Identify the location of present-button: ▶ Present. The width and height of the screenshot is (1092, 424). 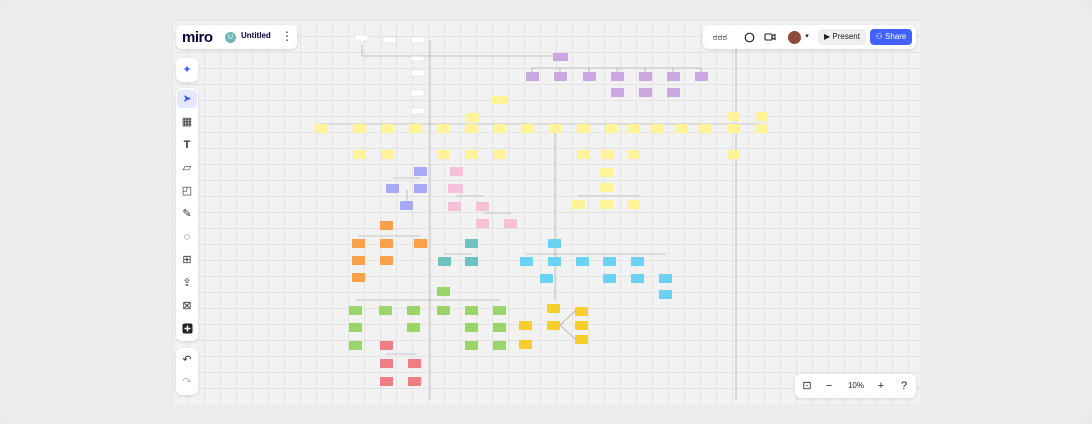
(842, 37).